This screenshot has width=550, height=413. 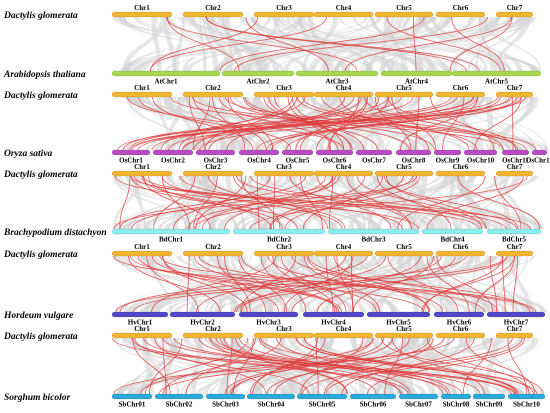 What do you see at coordinates (298, 161) in the screenshot?
I see `chromosome-label: OsChr5` at bounding box center [298, 161].